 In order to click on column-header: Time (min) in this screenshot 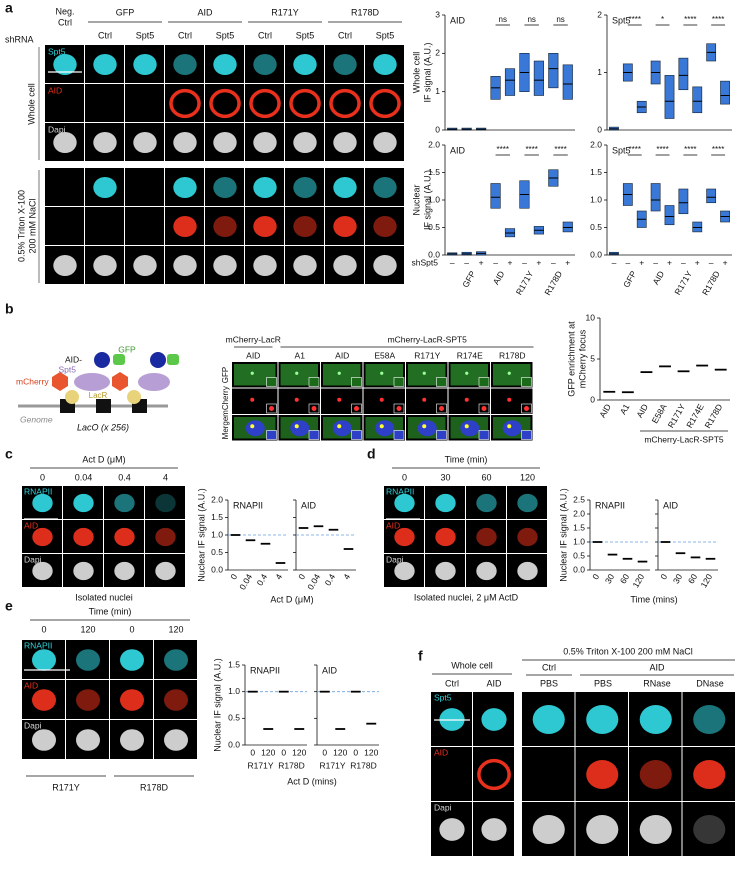, I will do `click(466, 459)`.